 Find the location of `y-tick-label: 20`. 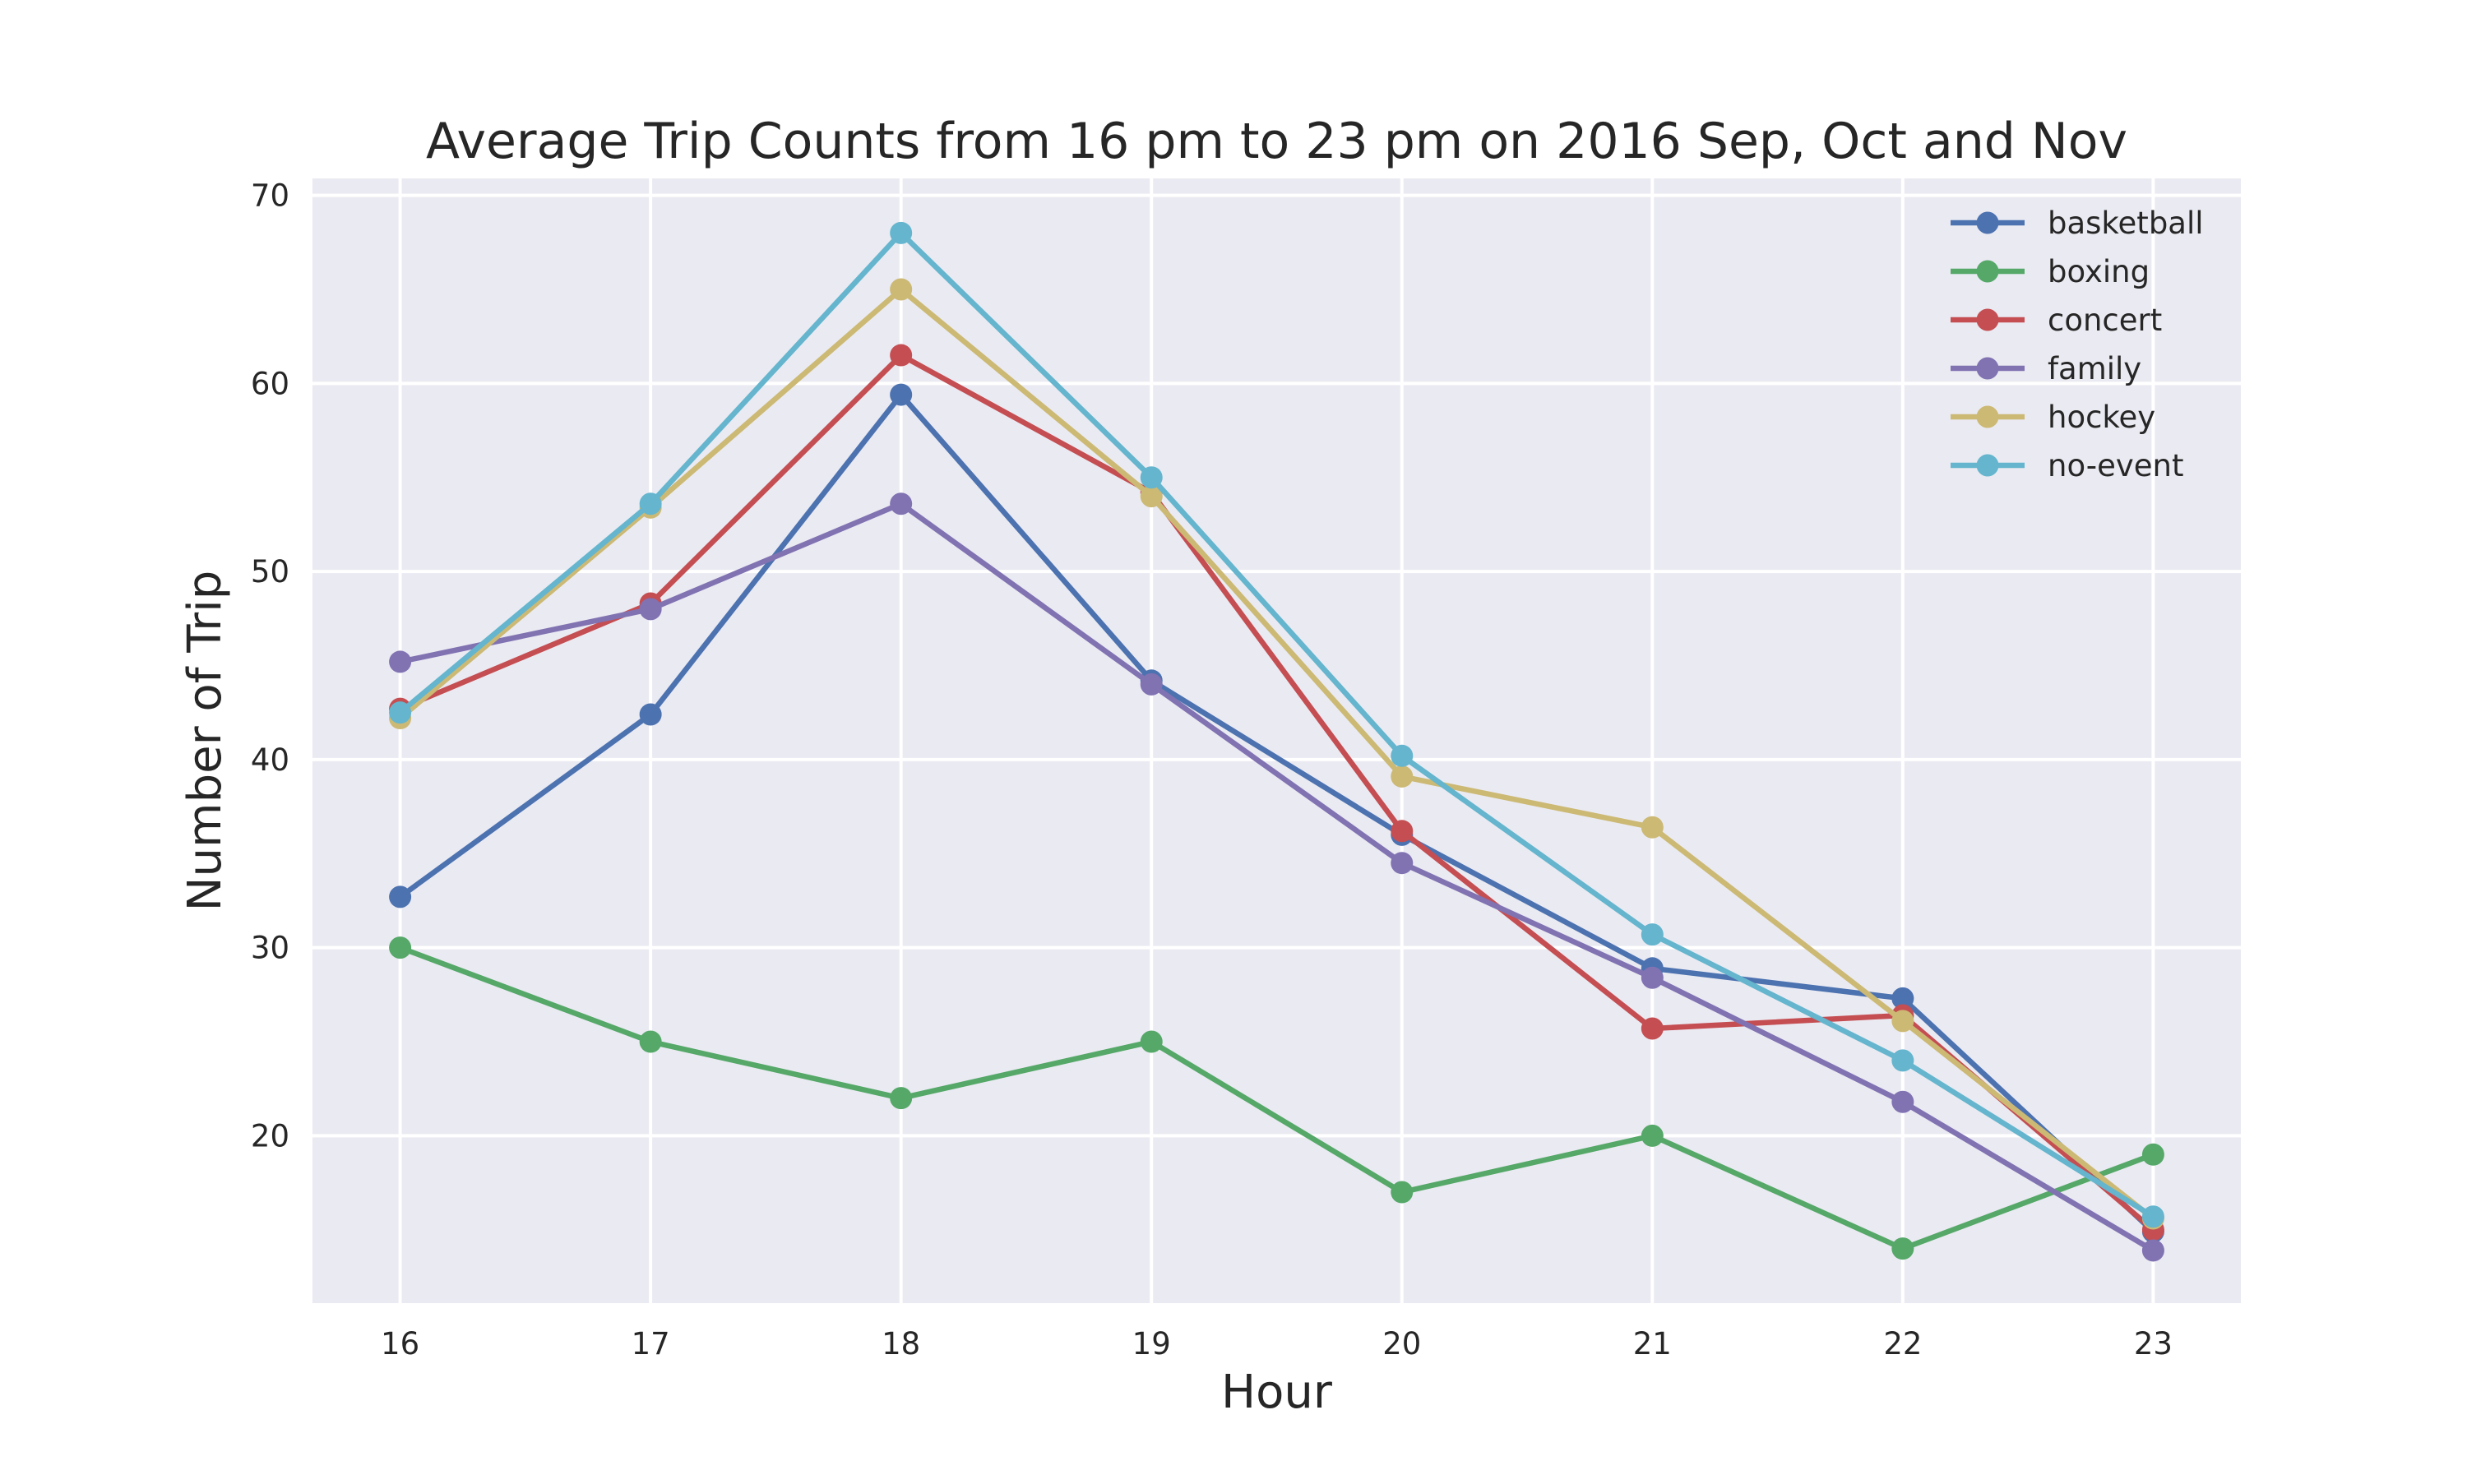

y-tick-label: 20 is located at coordinates (270, 1135).